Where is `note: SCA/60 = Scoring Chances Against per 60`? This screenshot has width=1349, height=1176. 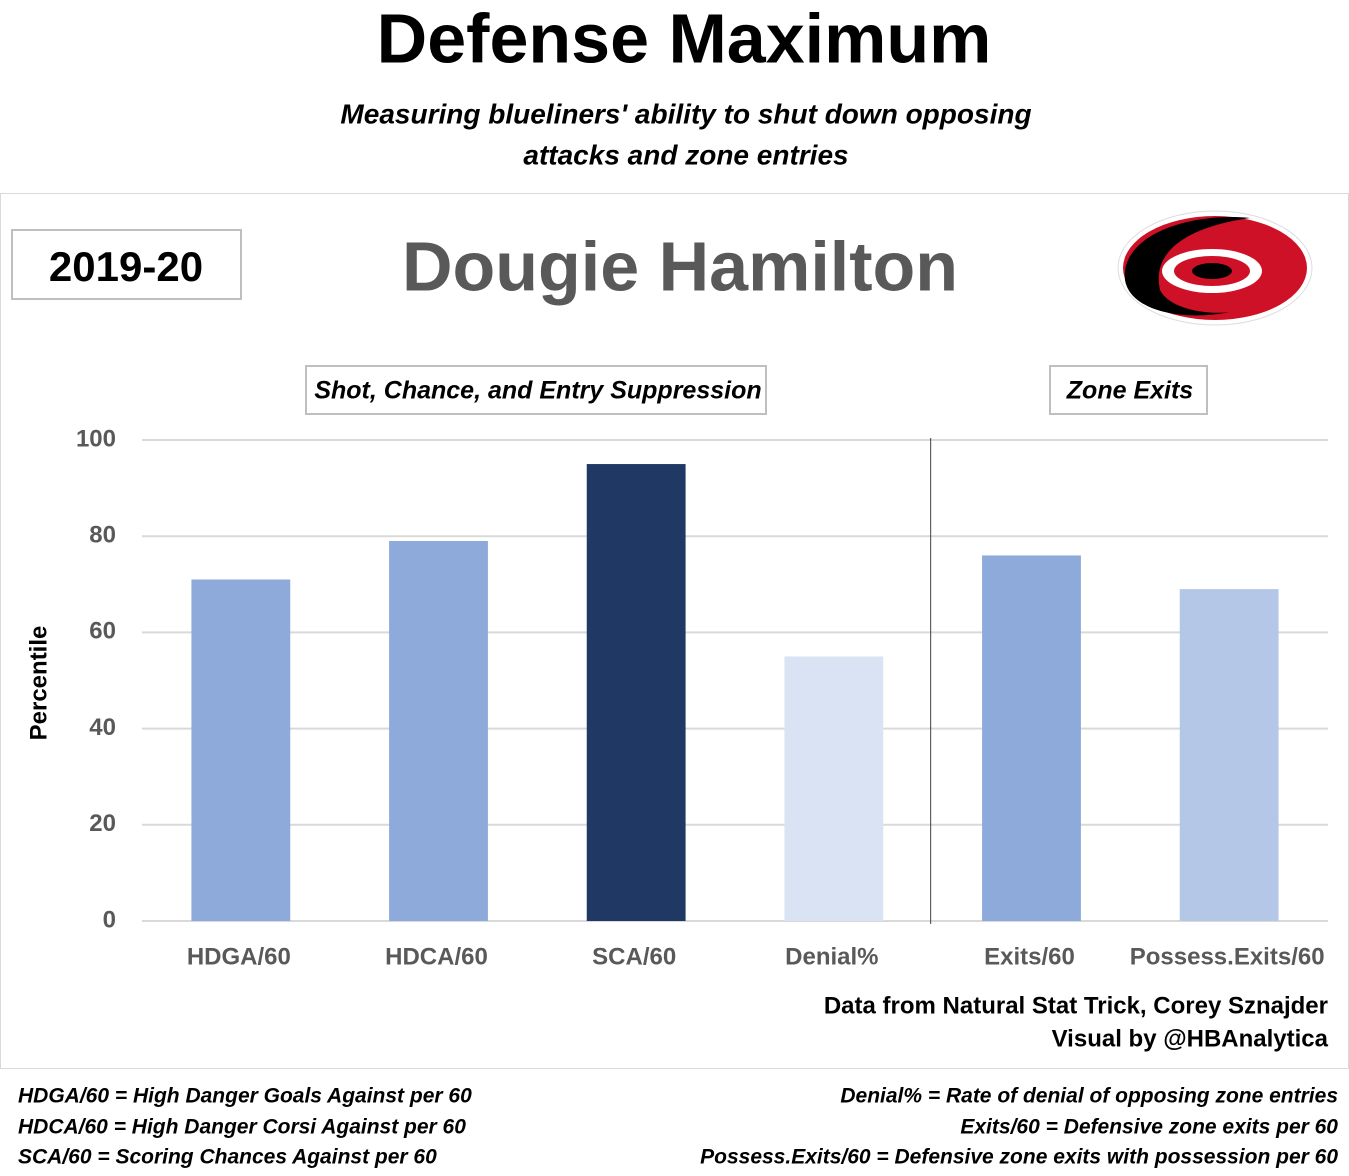 note: SCA/60 = Scoring Chances Against per 60 is located at coordinates (227, 1157).